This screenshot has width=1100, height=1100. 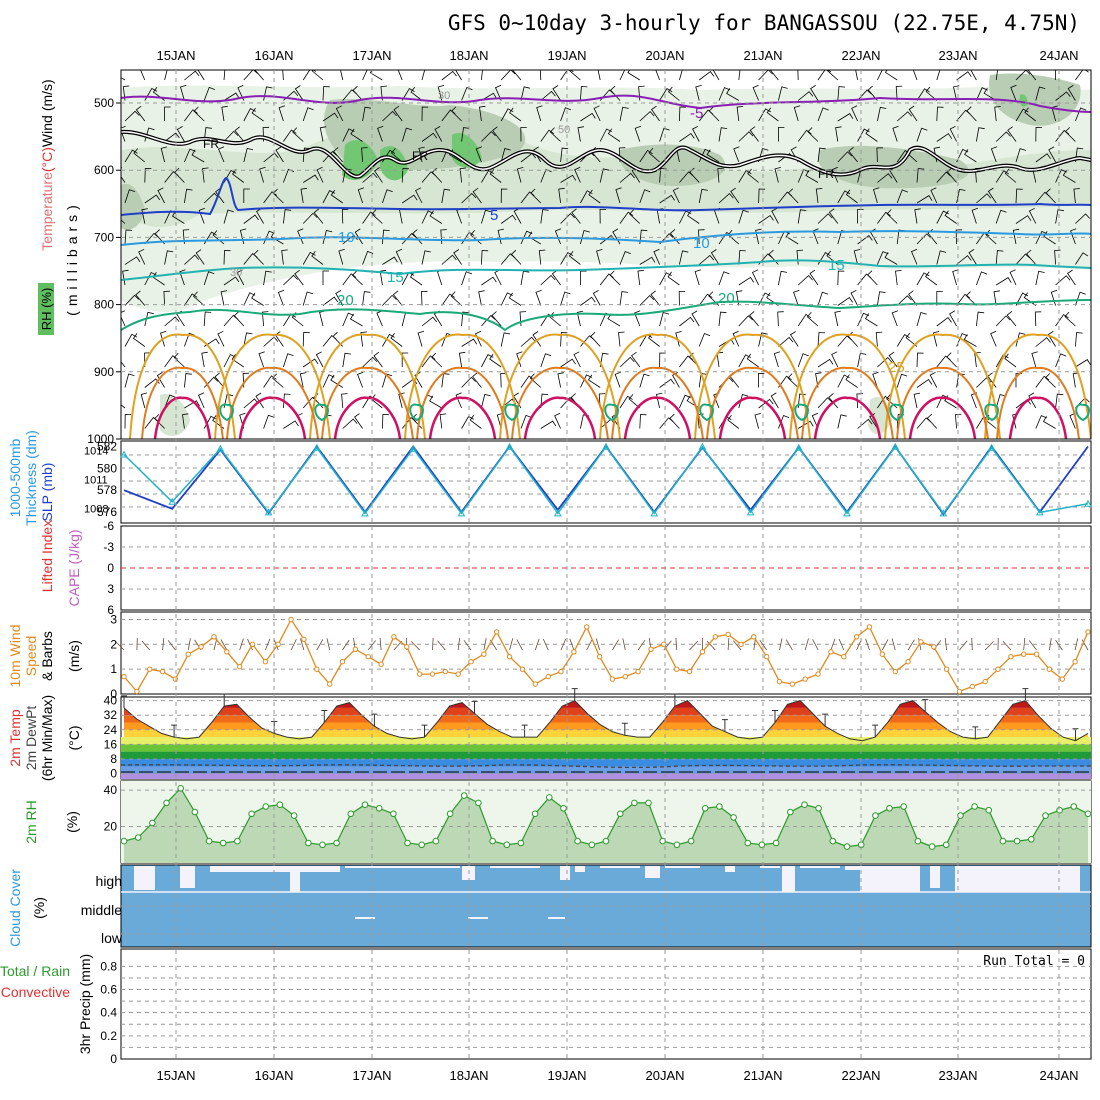 I want to click on label-thickness: 1000-500mb, so click(x=15, y=477).